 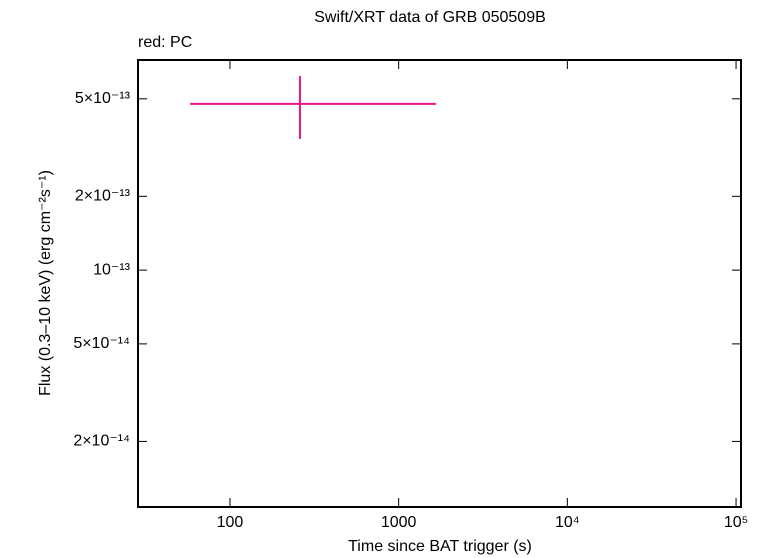 What do you see at coordinates (103, 98) in the screenshot?
I see `y-tick-label: 5×10⁻¹³` at bounding box center [103, 98].